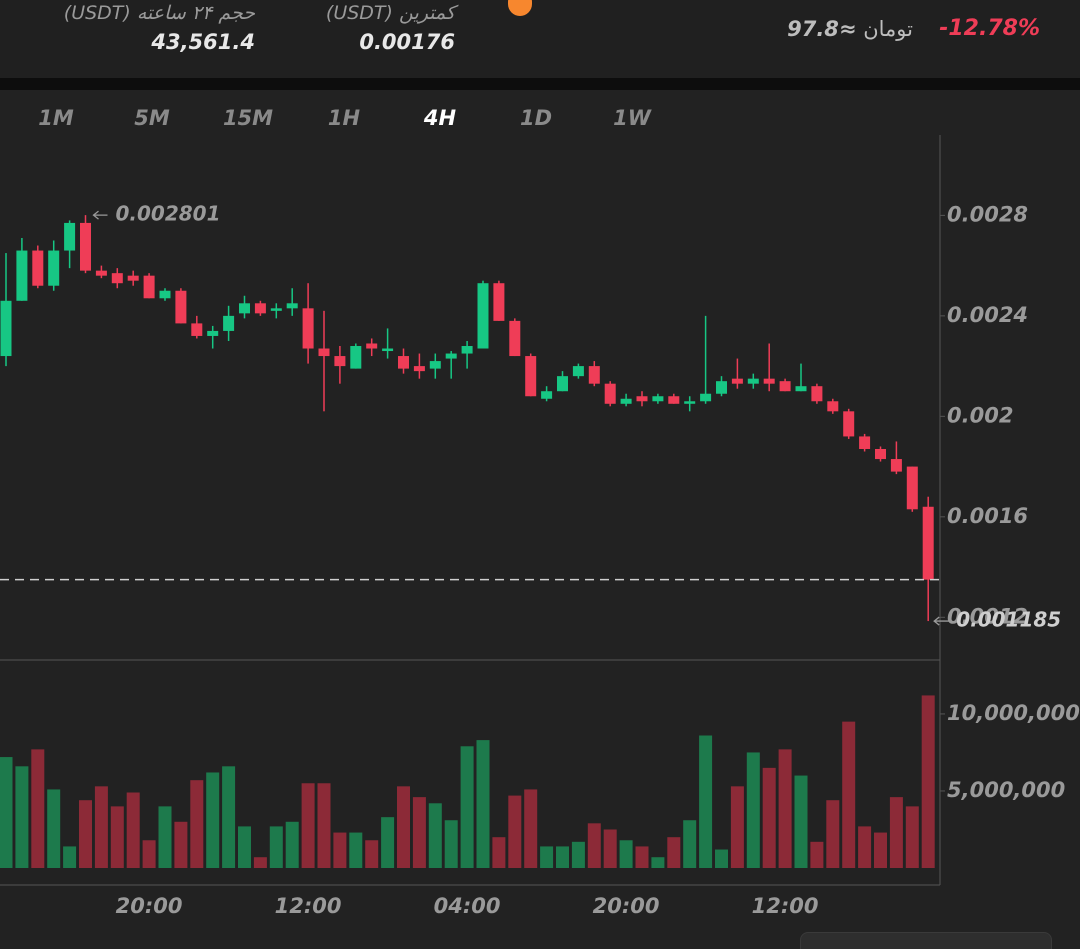 Image resolution: width=1080 pixels, height=949 pixels. What do you see at coordinates (344, 118) in the screenshot?
I see `timeframe-tab: 1H` at bounding box center [344, 118].